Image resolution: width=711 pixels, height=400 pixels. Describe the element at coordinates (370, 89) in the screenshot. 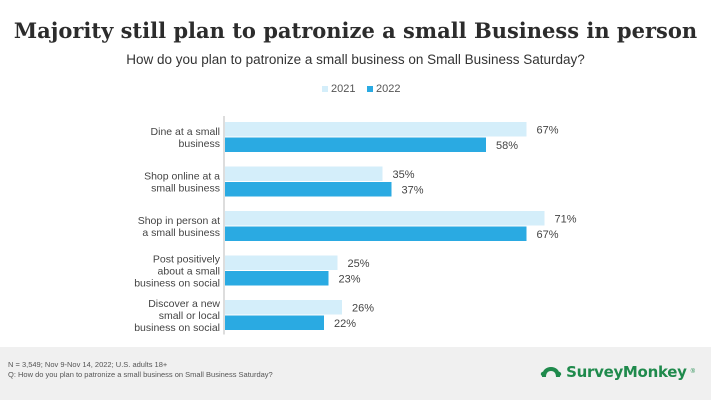

I see `legend-swatch-2022` at that location.